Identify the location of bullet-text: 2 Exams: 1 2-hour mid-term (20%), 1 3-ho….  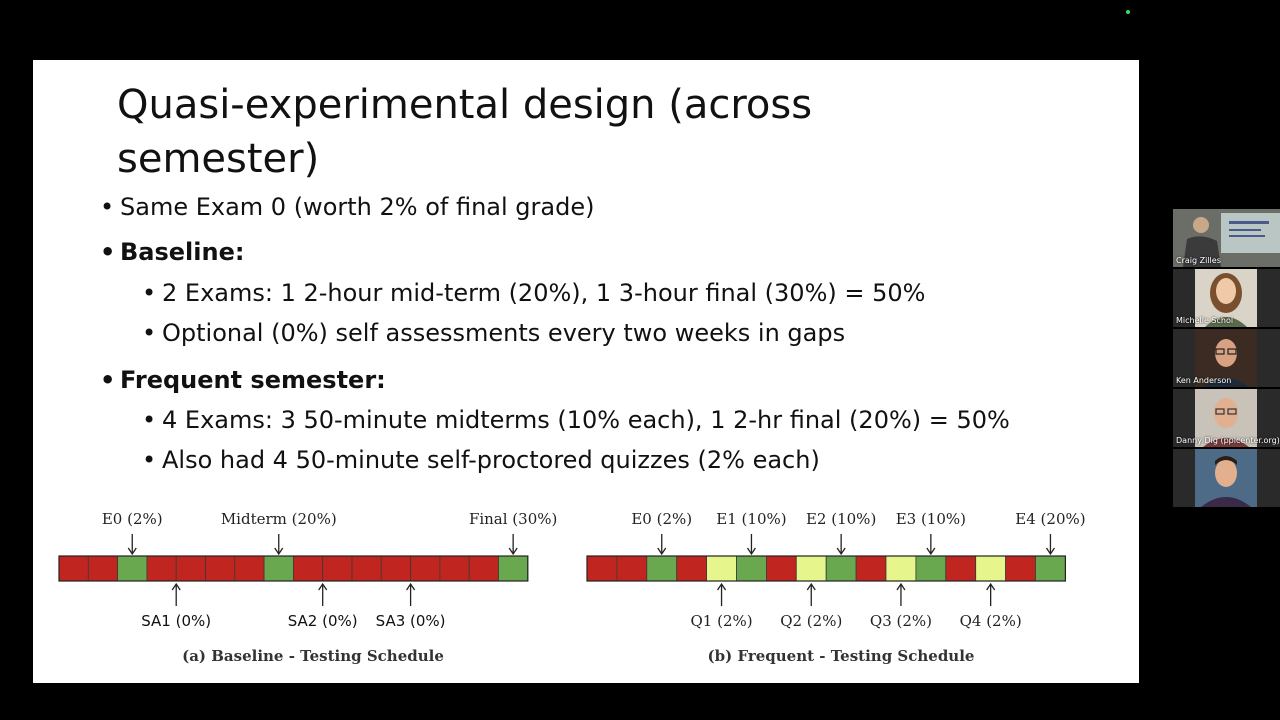
(544, 293).